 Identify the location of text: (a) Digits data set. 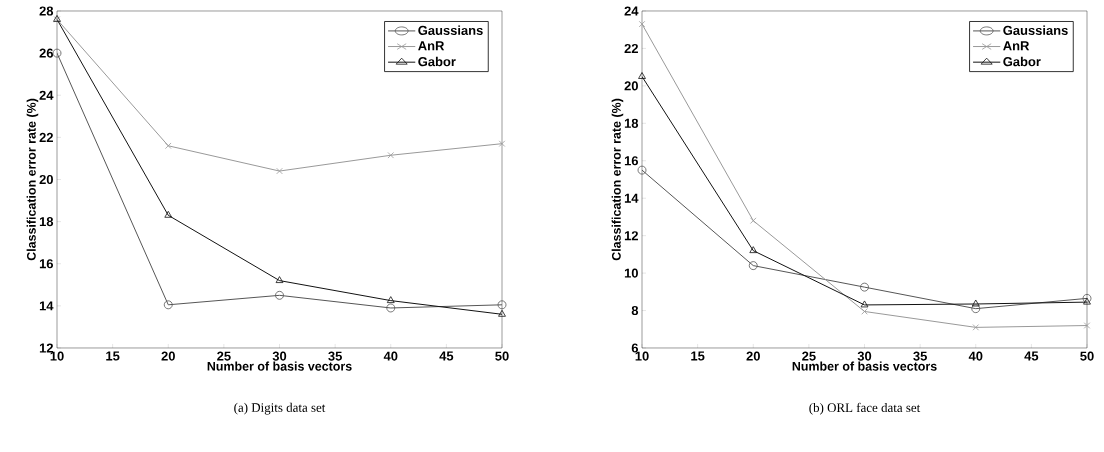
(280, 408).